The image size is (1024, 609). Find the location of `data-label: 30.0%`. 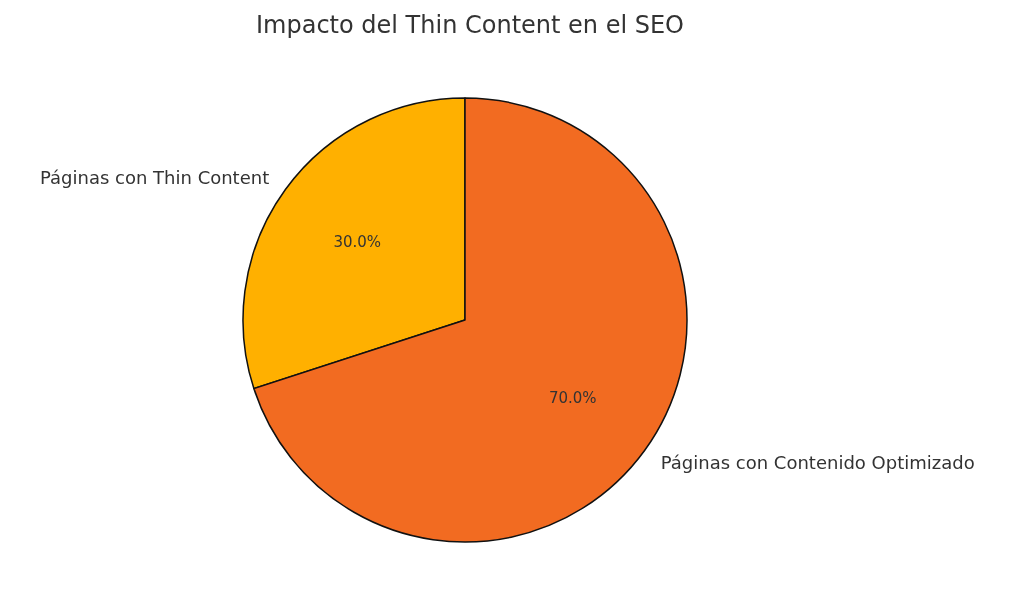

data-label: 30.0% is located at coordinates (357, 241).